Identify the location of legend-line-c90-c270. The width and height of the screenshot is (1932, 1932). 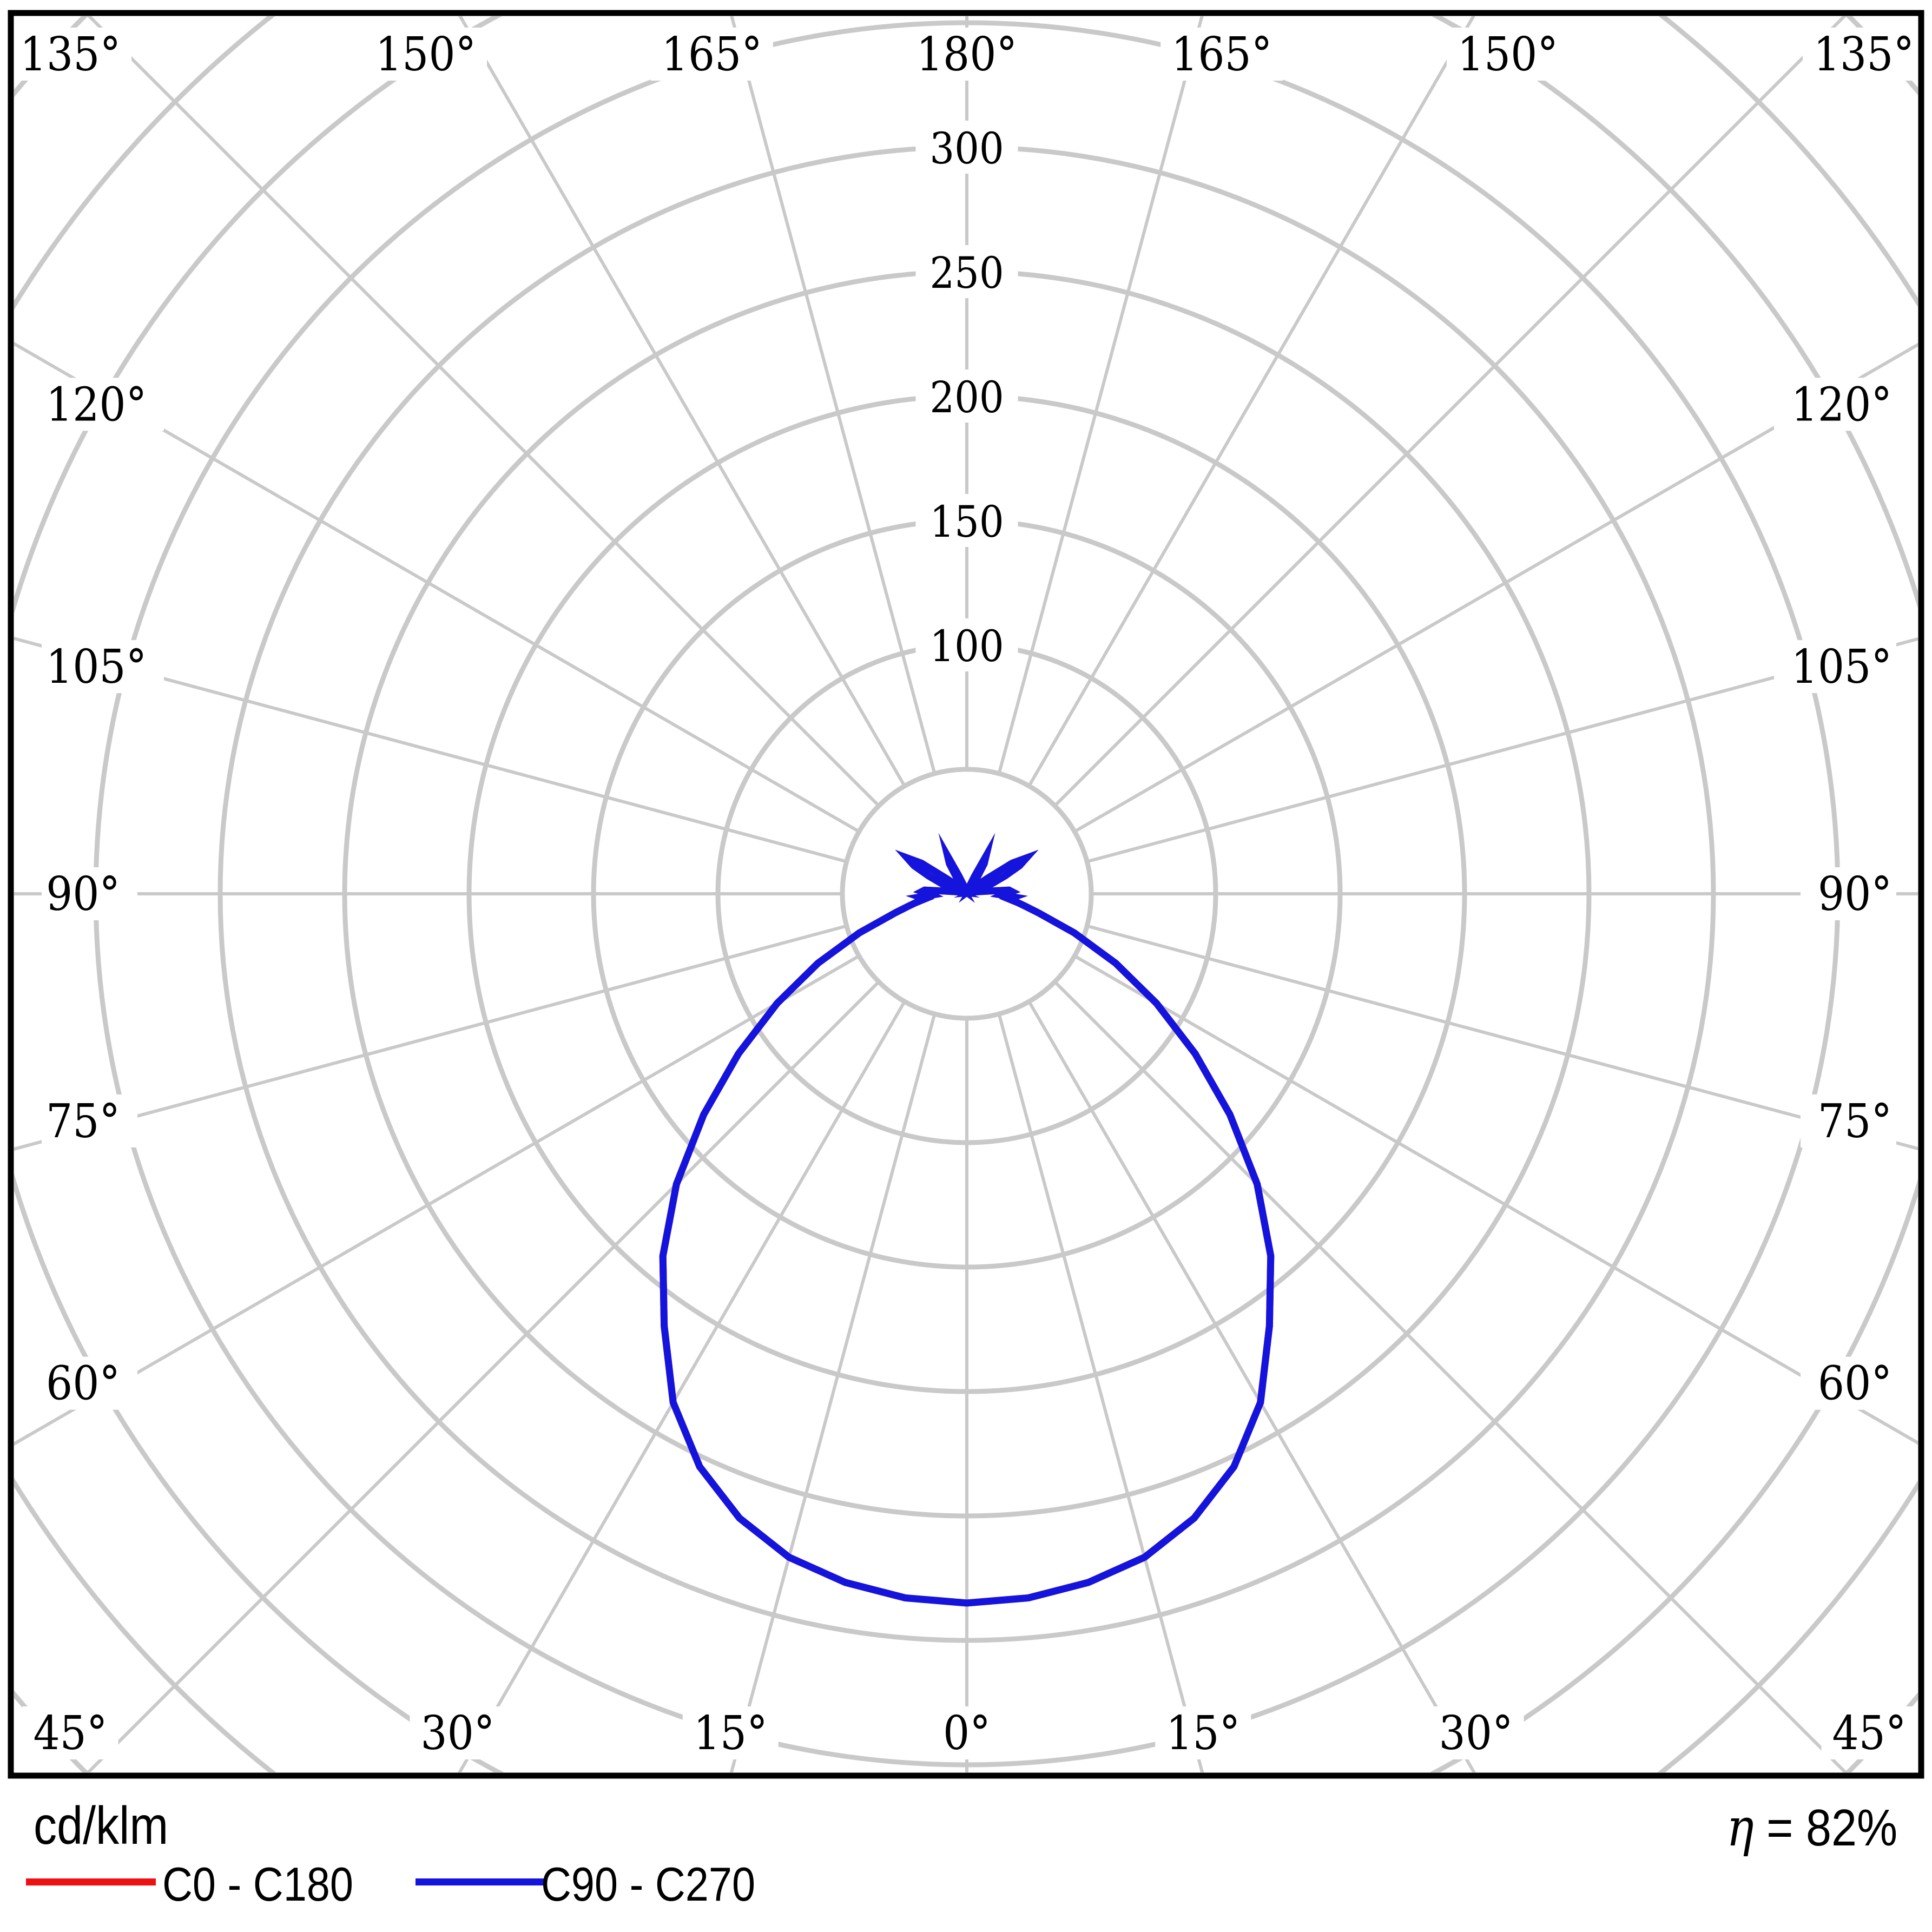
(480, 1881).